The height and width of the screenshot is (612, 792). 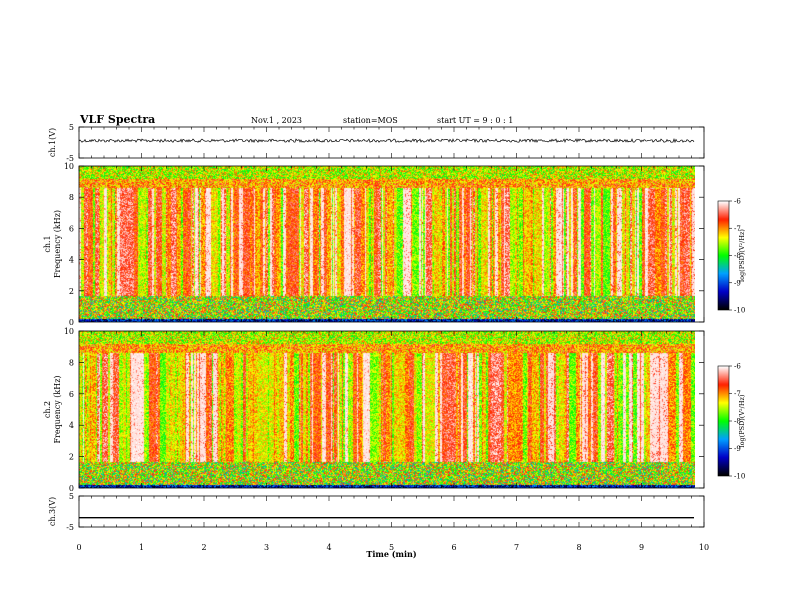 What do you see at coordinates (475, 120) in the screenshot?
I see `start-time-label: start UT = 9 : 0 : 1` at bounding box center [475, 120].